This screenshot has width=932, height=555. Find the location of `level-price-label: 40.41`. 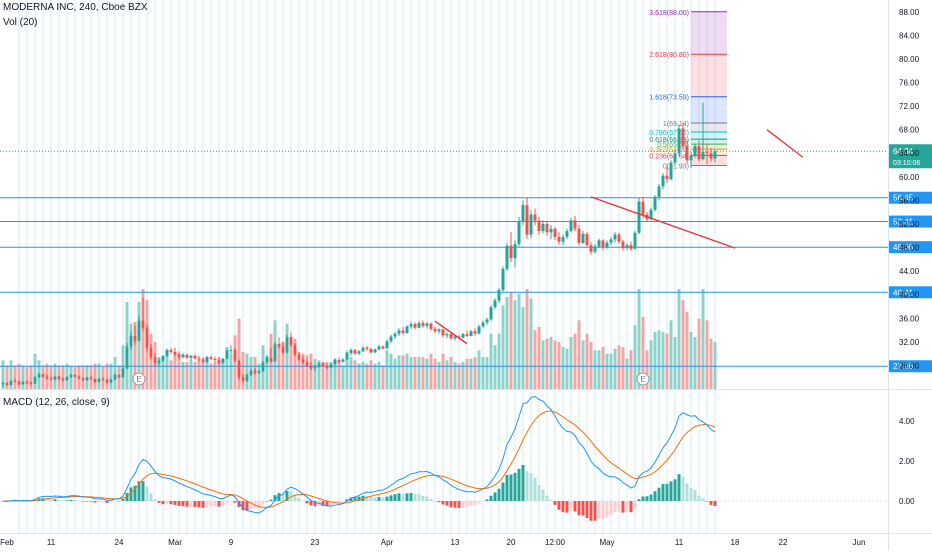

level-price-label: 40.41 is located at coordinates (903, 292).